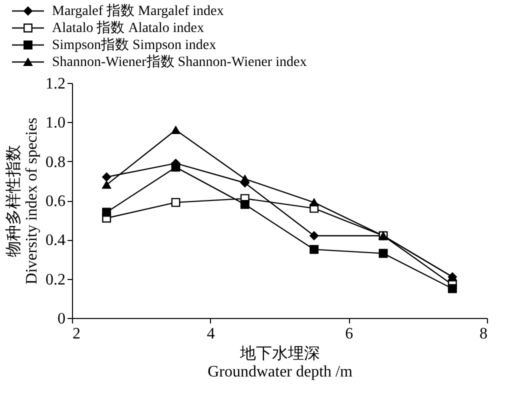 The height and width of the screenshot is (405, 532). Describe the element at coordinates (128, 28) in the screenshot. I see `legend-label: Alatalo 指数 Alatalo index` at that location.